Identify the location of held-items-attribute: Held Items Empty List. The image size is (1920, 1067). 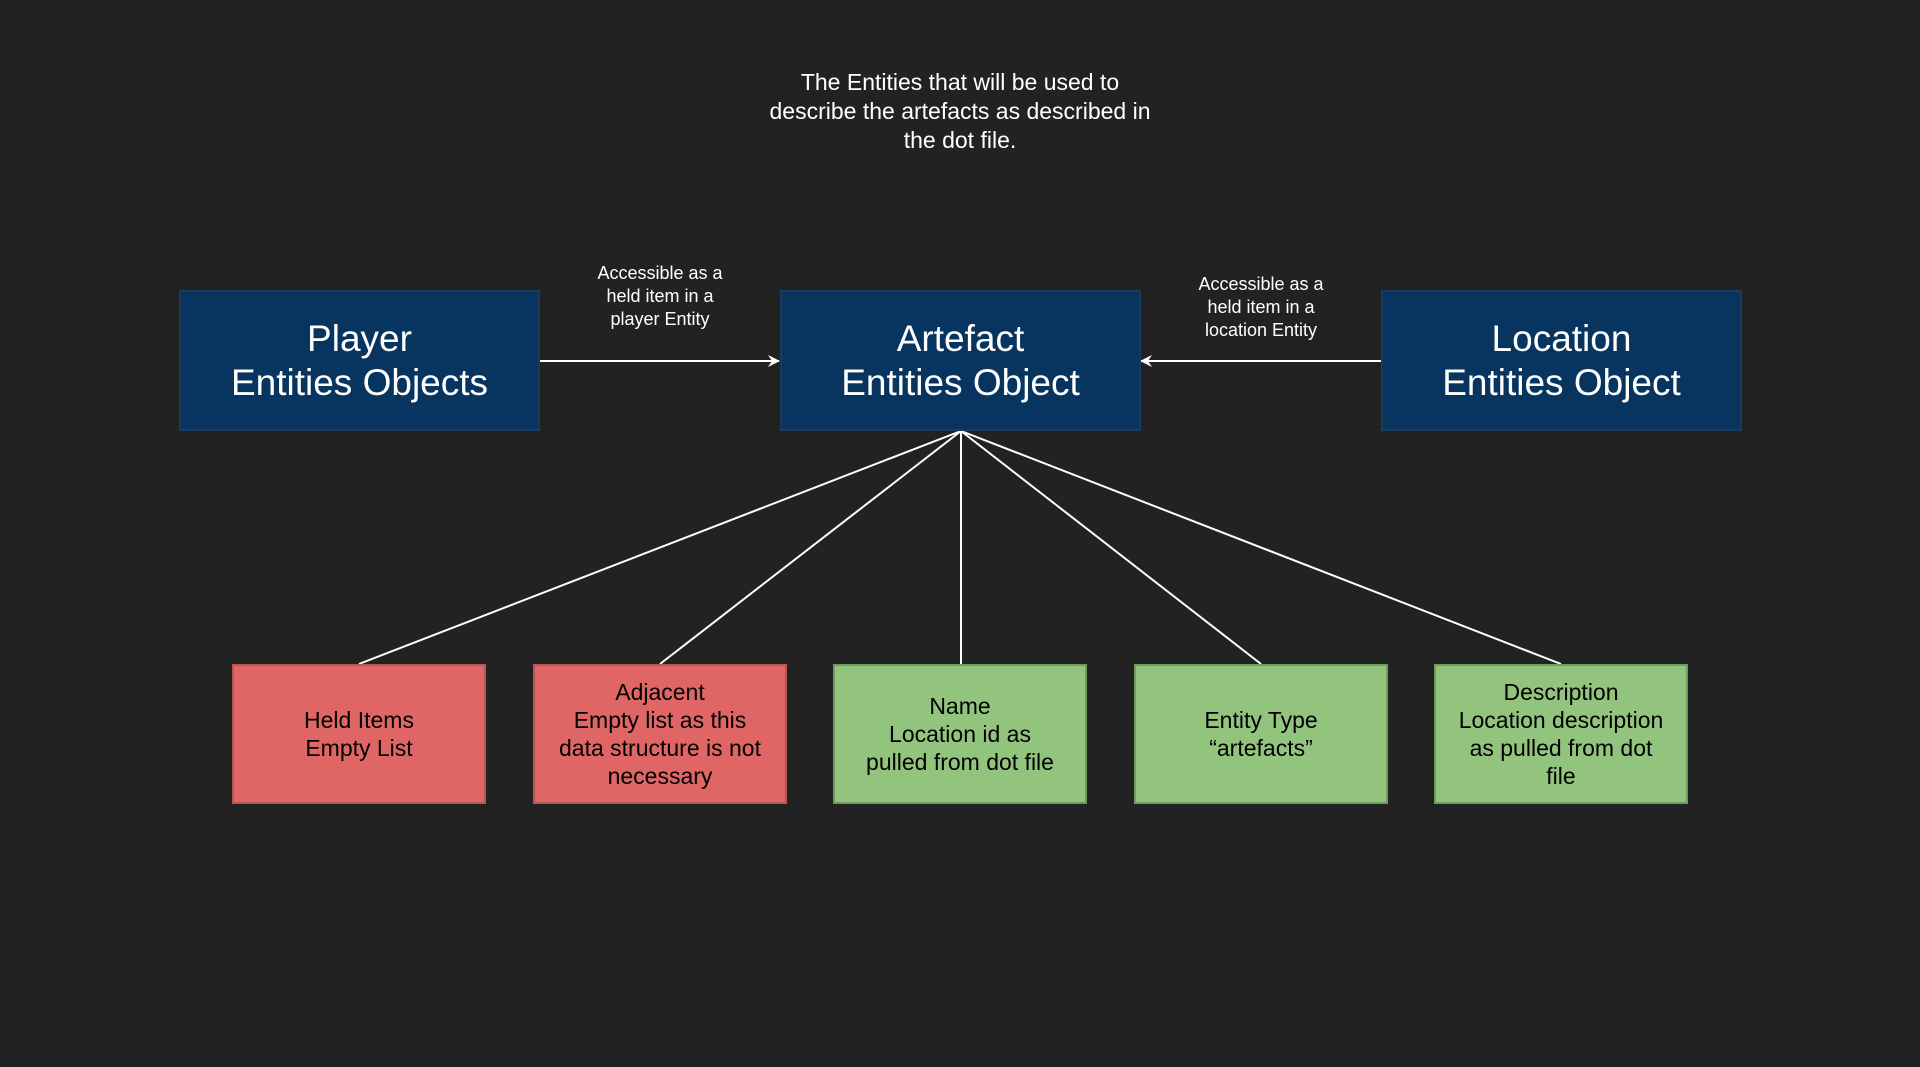
(359, 734).